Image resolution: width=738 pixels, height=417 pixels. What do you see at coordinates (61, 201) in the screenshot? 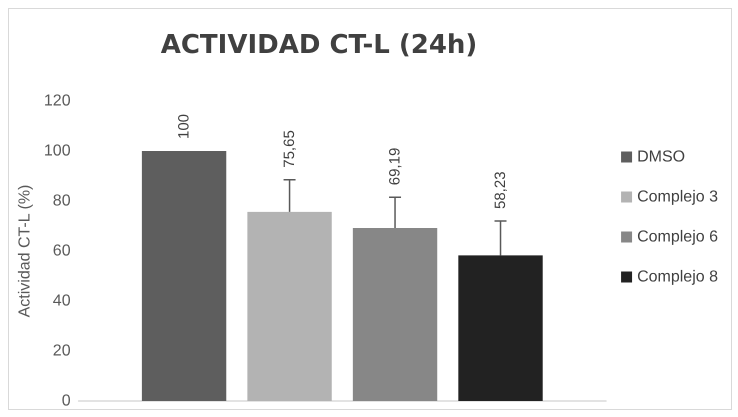
I see `y-tick-label: 80` at bounding box center [61, 201].